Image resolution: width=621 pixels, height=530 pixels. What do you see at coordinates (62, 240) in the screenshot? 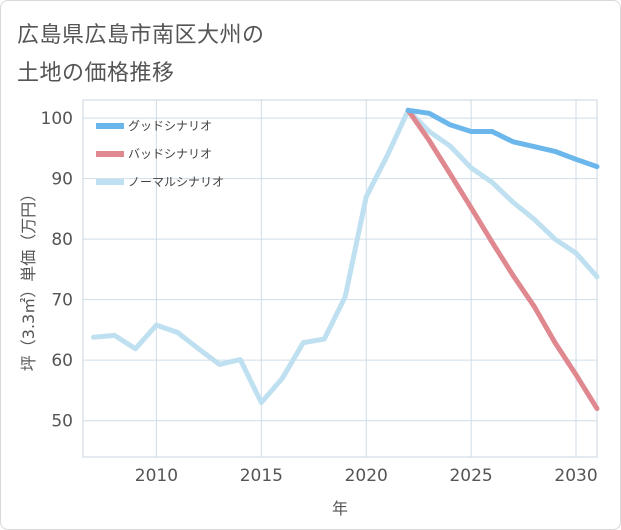
I see `y-tick-label: 80` at bounding box center [62, 240].